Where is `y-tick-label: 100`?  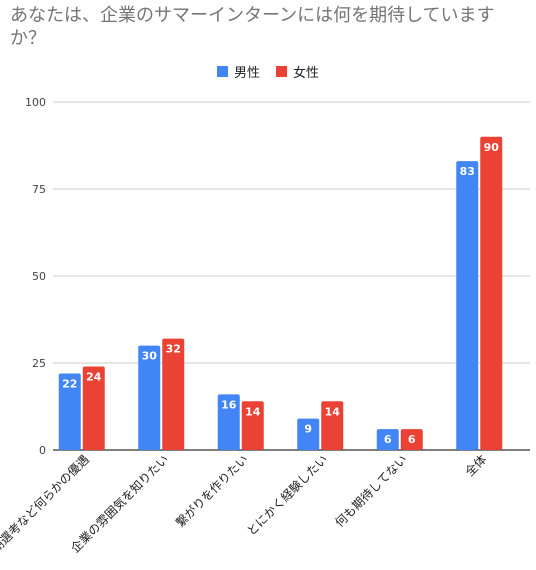
y-tick-label: 100 is located at coordinates (35, 102).